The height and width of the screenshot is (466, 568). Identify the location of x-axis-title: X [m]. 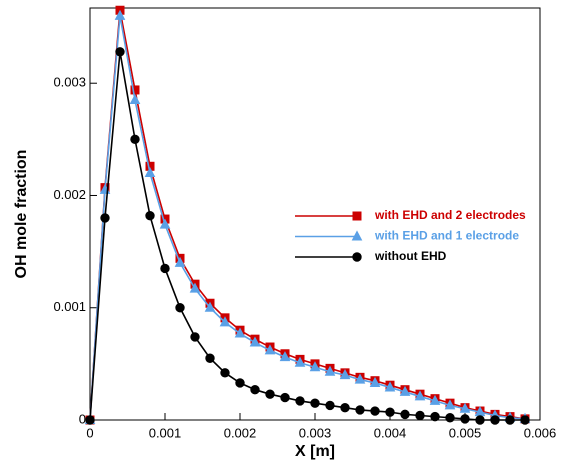
(315, 451).